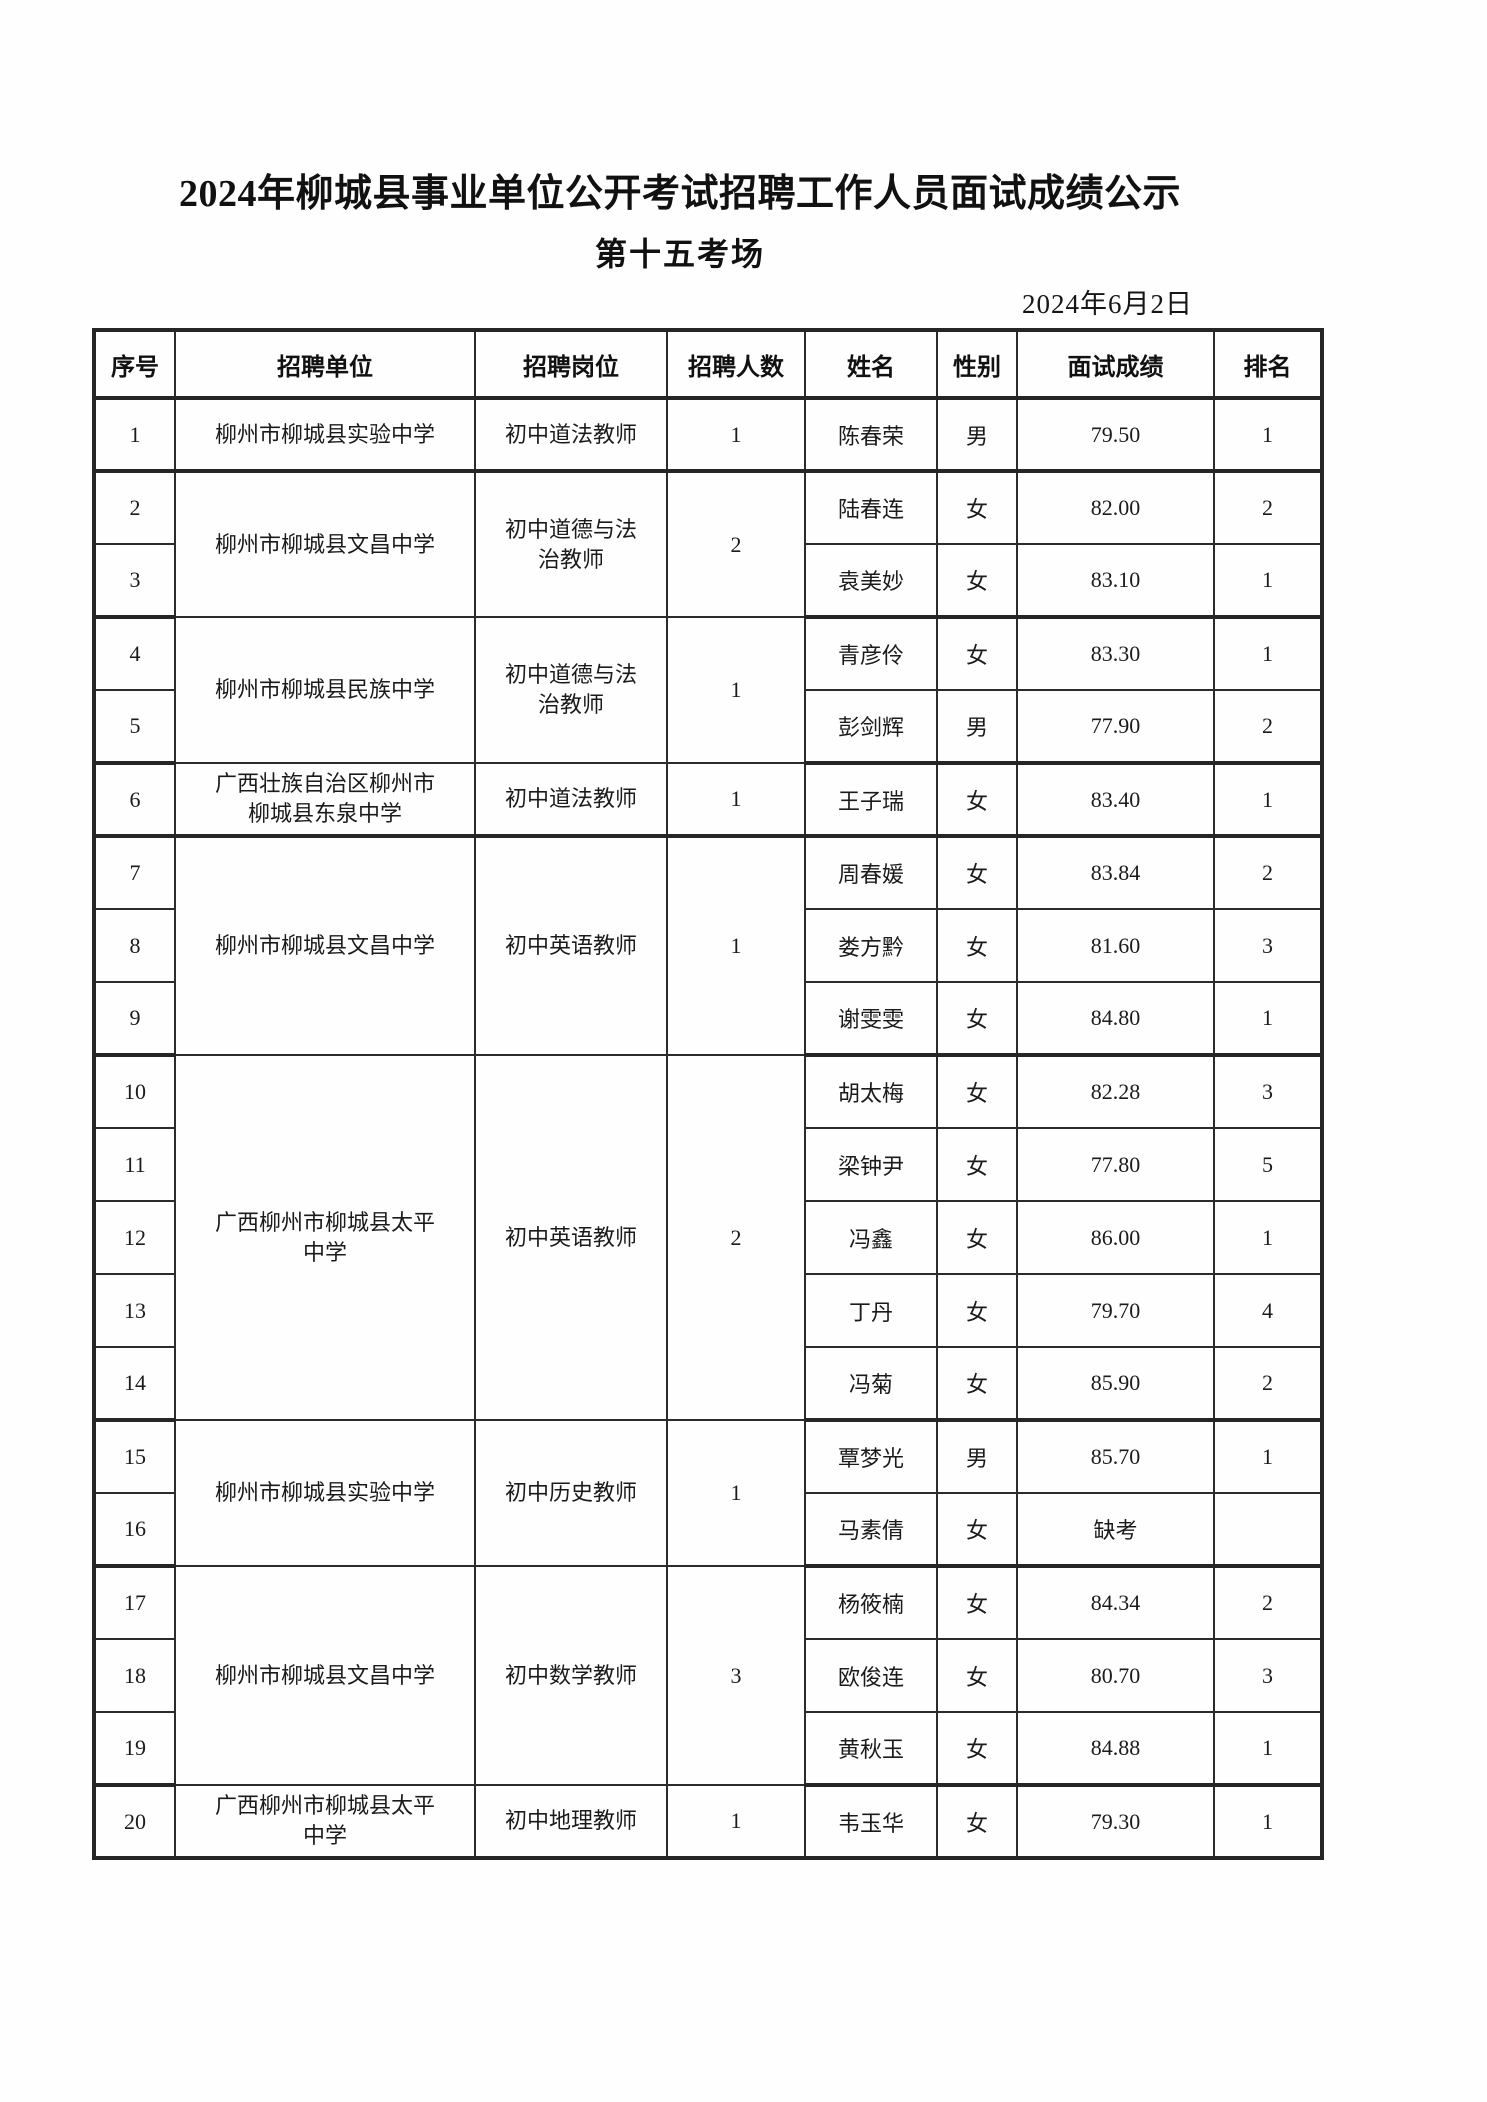 The height and width of the screenshot is (2102, 1487). I want to click on table-row: 9 谢雯雯 女 84.80 1, so click(708, 1019).